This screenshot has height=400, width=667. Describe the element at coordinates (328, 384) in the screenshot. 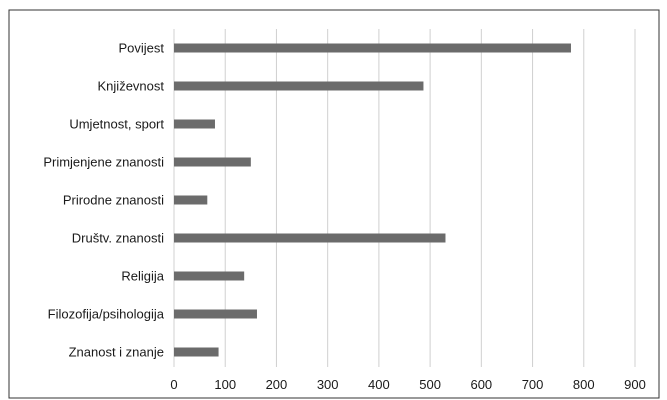

I see `x-tick-label: 300` at that location.